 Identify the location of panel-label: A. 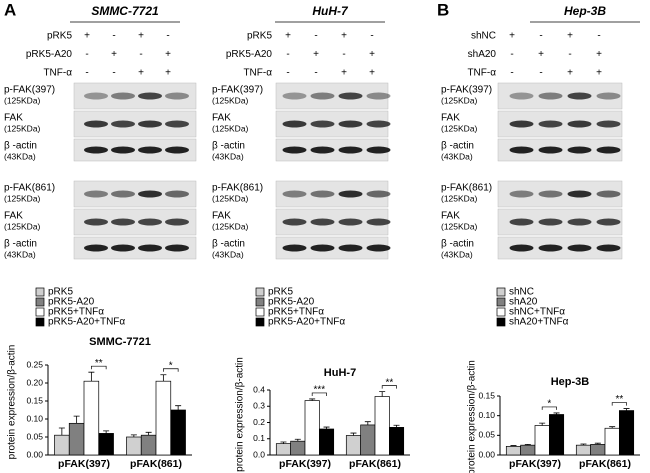
(10, 9).